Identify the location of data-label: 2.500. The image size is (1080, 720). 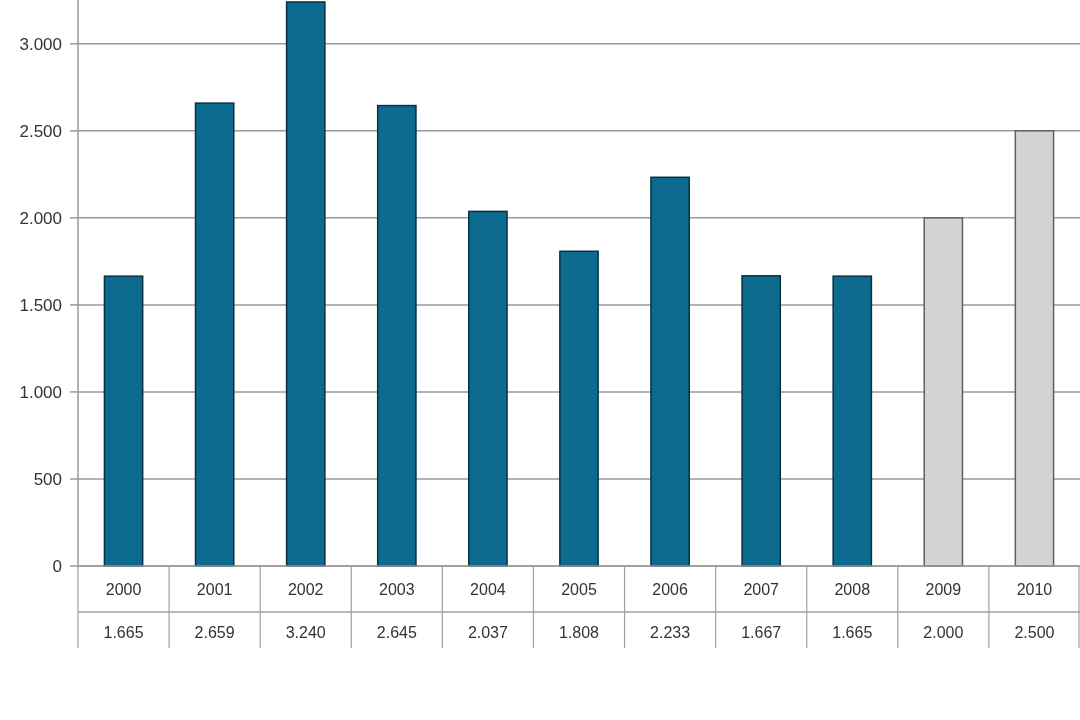
(1034, 632).